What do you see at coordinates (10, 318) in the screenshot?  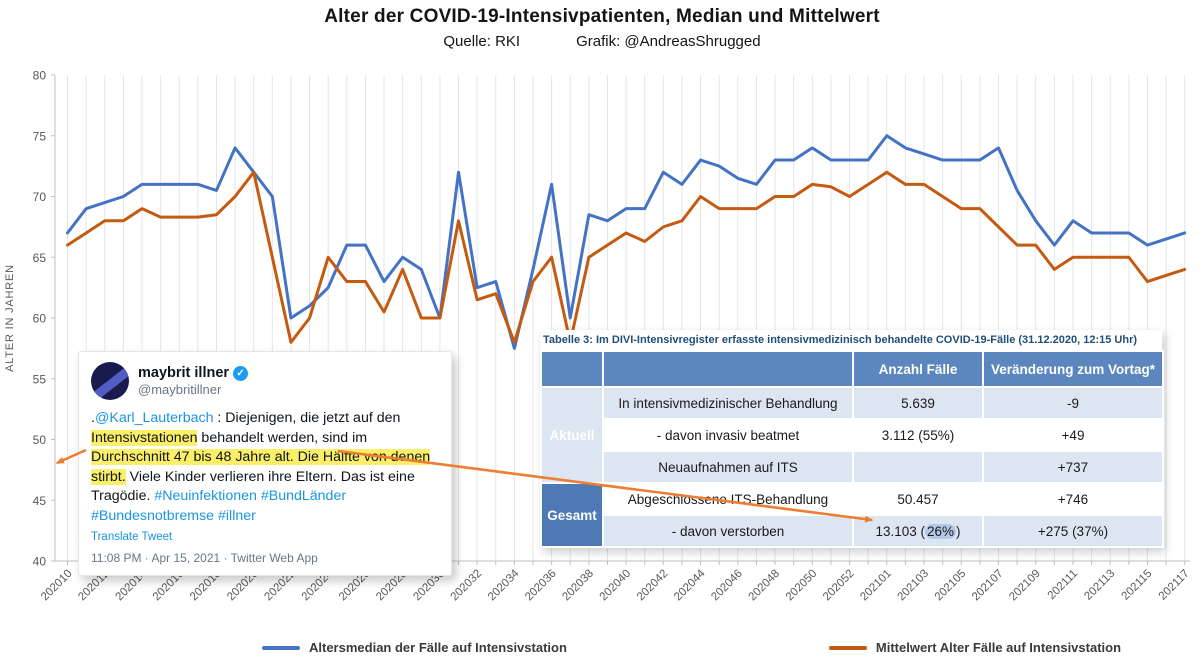 I see `y-axis-title: ALTER IN JAHREN` at bounding box center [10, 318].